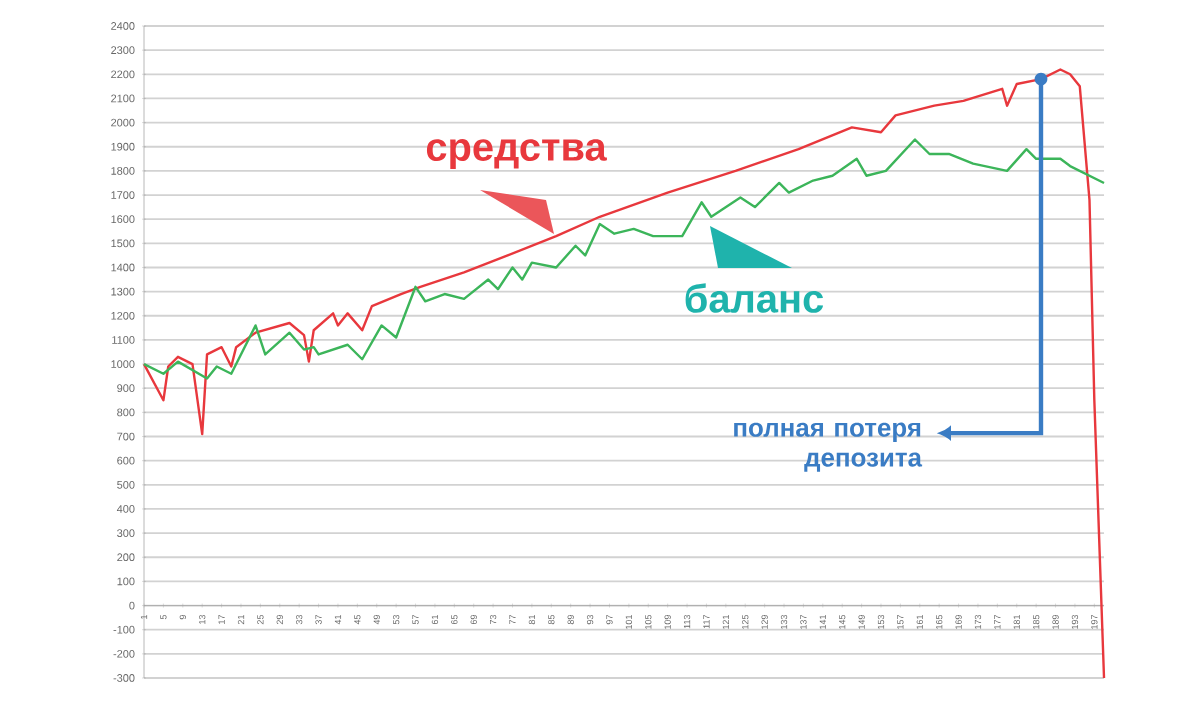 The width and height of the screenshot is (1200, 708). Describe the element at coordinates (828, 447) in the screenshot. I see `annotation: полная потеря депозита` at that location.